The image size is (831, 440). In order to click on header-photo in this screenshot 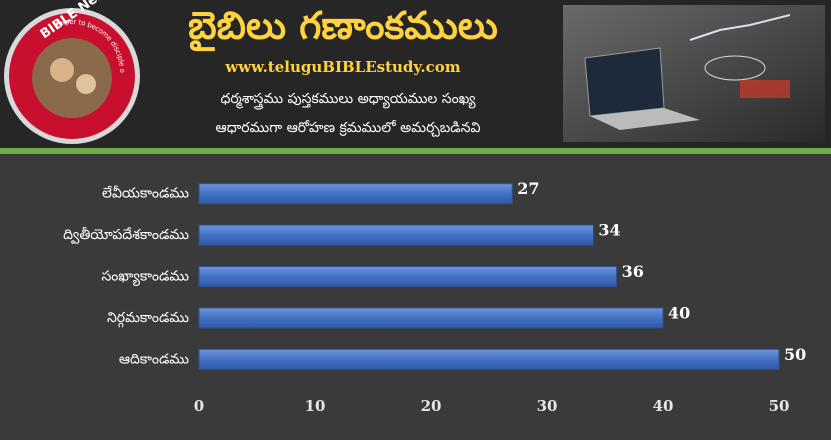, I will do `click(694, 73)`.